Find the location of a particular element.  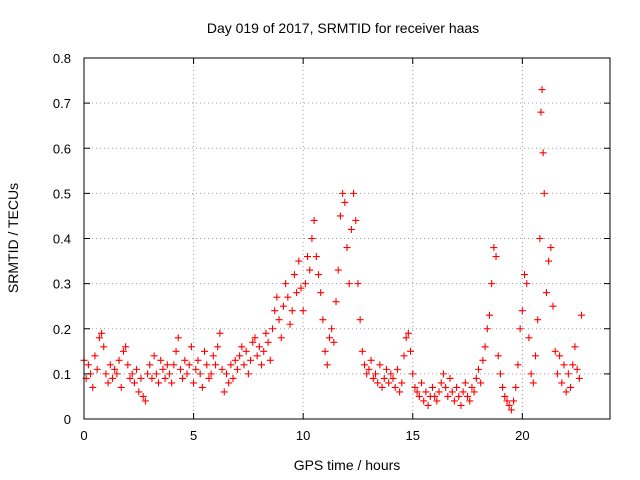

x-tick-label: 5 is located at coordinates (193, 435).